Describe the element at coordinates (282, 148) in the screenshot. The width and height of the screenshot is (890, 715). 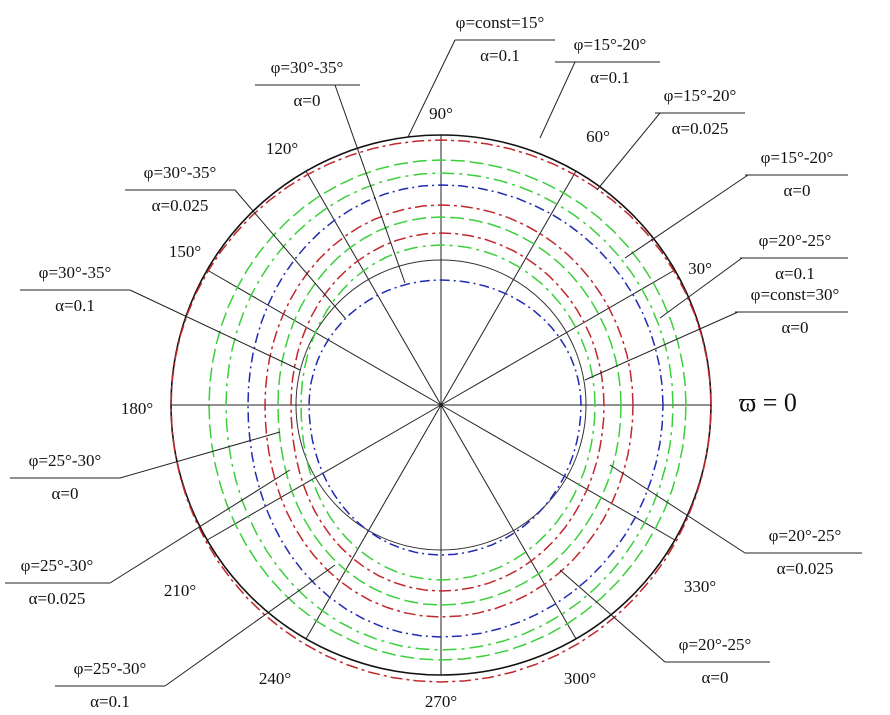
I see `angle-label: 120°` at that location.